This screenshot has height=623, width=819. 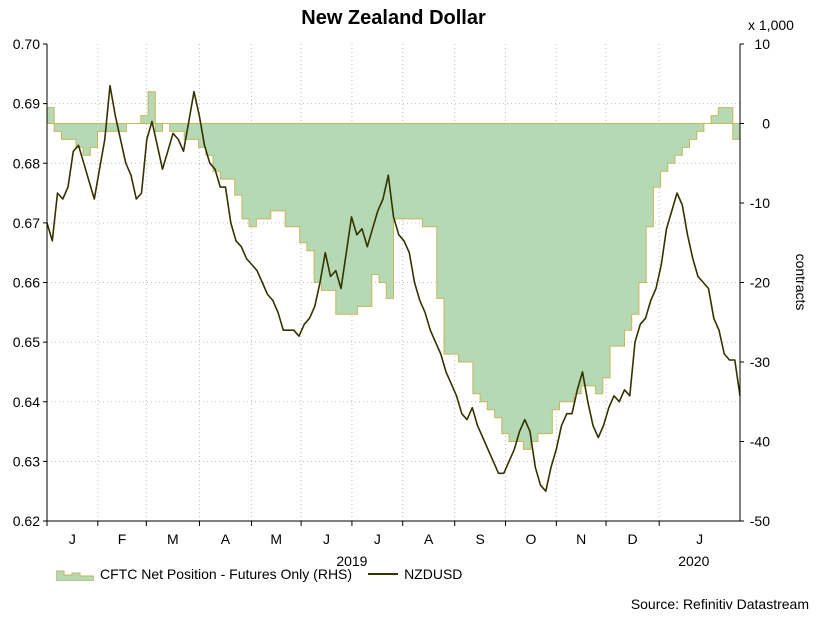 What do you see at coordinates (26, 223) in the screenshot?
I see `left-tick-label: 0.67` at bounding box center [26, 223].